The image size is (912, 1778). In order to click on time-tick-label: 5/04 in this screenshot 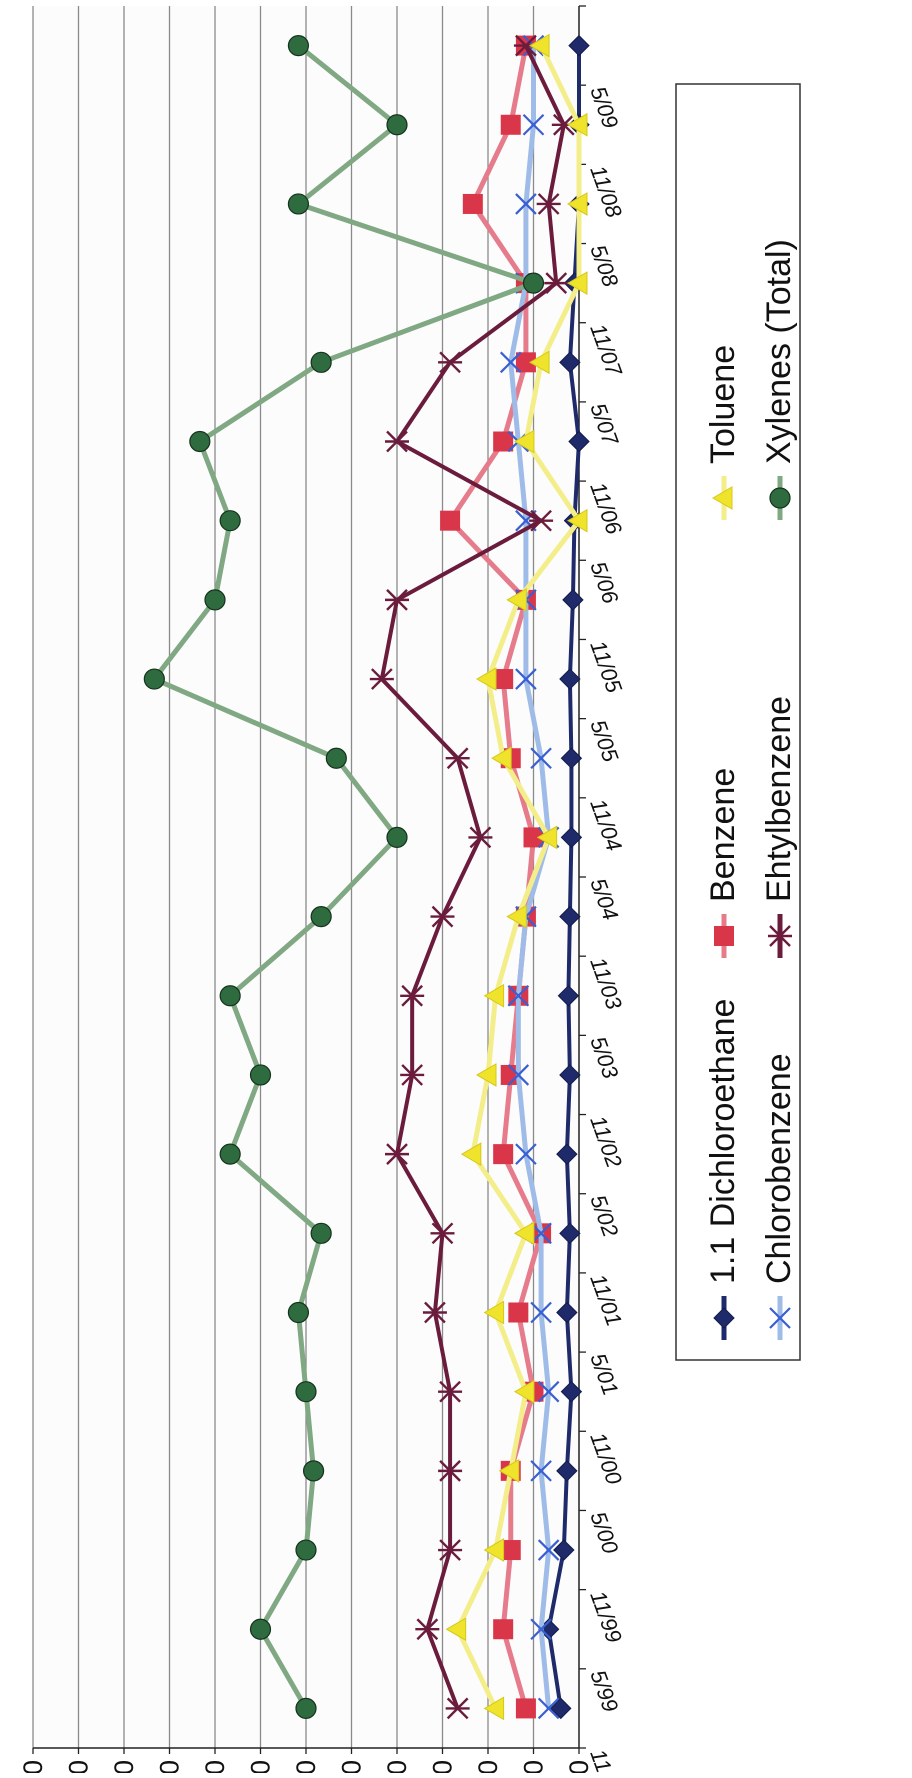, I will do `click(604, 899)`.